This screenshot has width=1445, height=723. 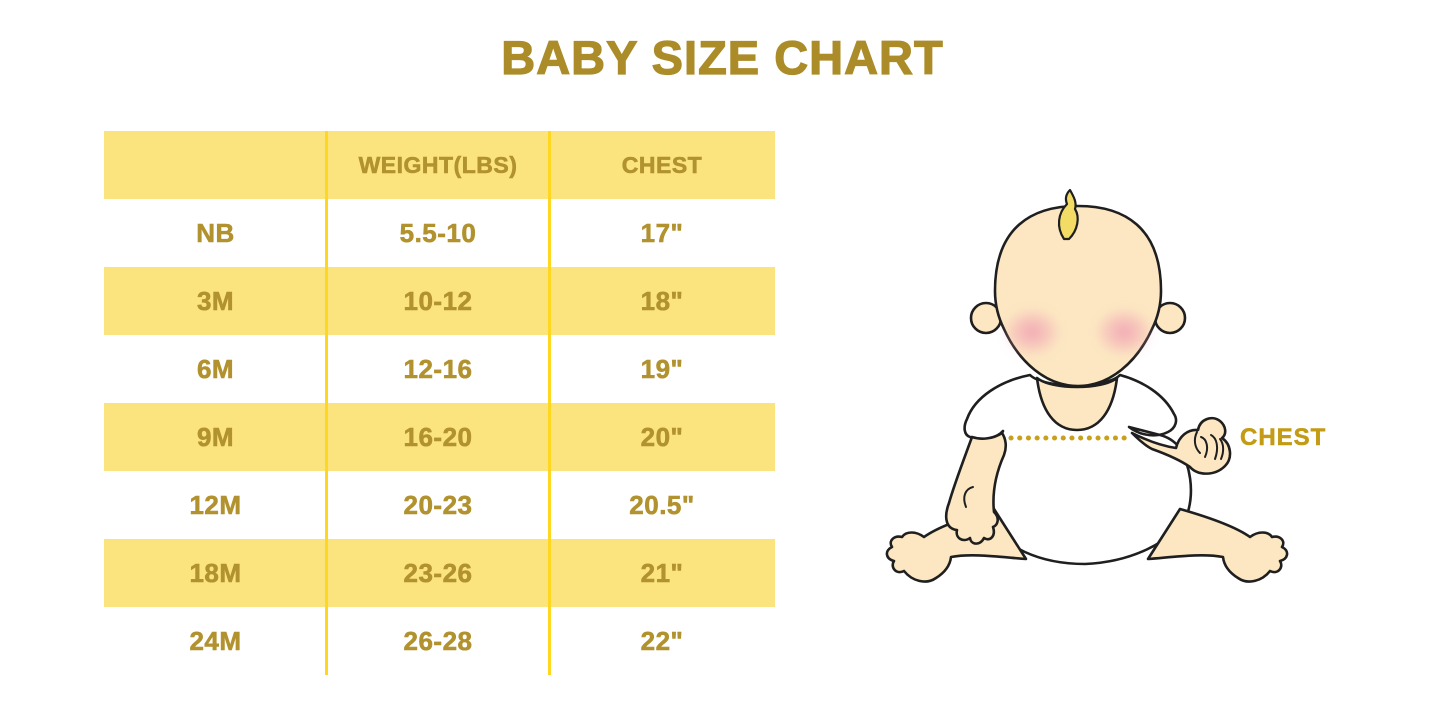 I want to click on cell-weight: 23-26, so click(x=438, y=572).